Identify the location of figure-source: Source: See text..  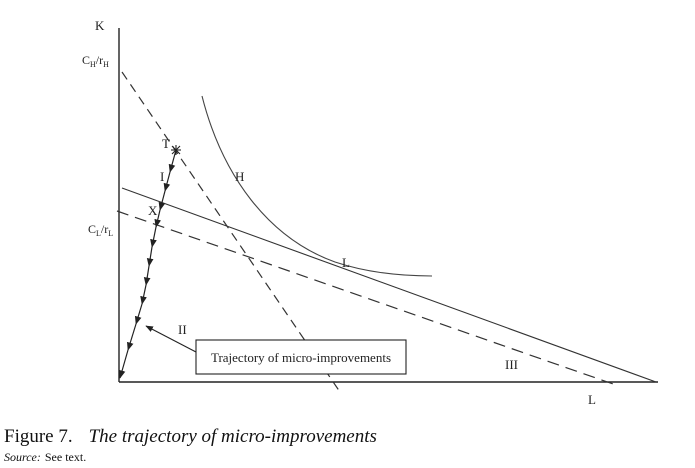
(45, 457).